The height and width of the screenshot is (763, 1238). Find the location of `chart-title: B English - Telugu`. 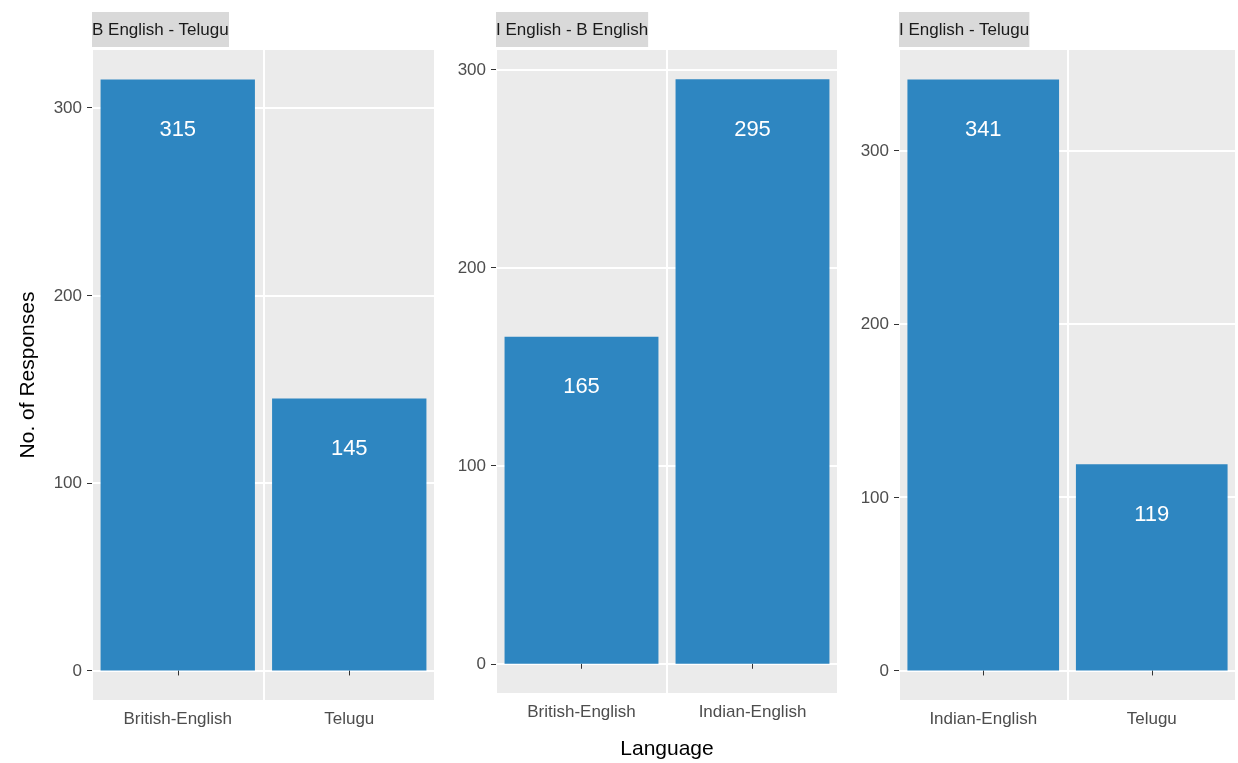

chart-title: B English - Telugu is located at coordinates (160, 29).